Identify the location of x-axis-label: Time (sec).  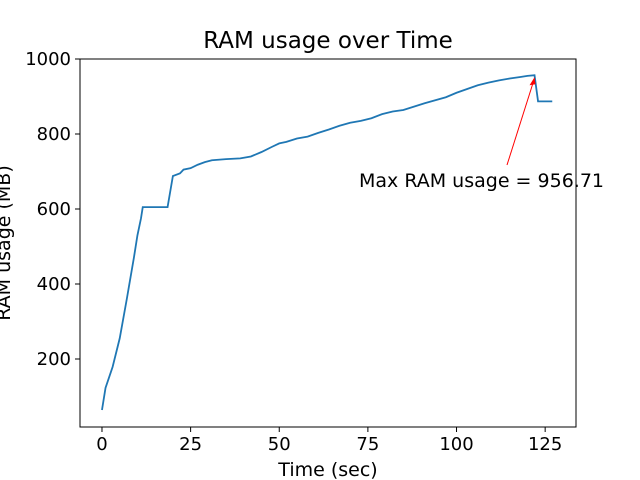
(327, 469).